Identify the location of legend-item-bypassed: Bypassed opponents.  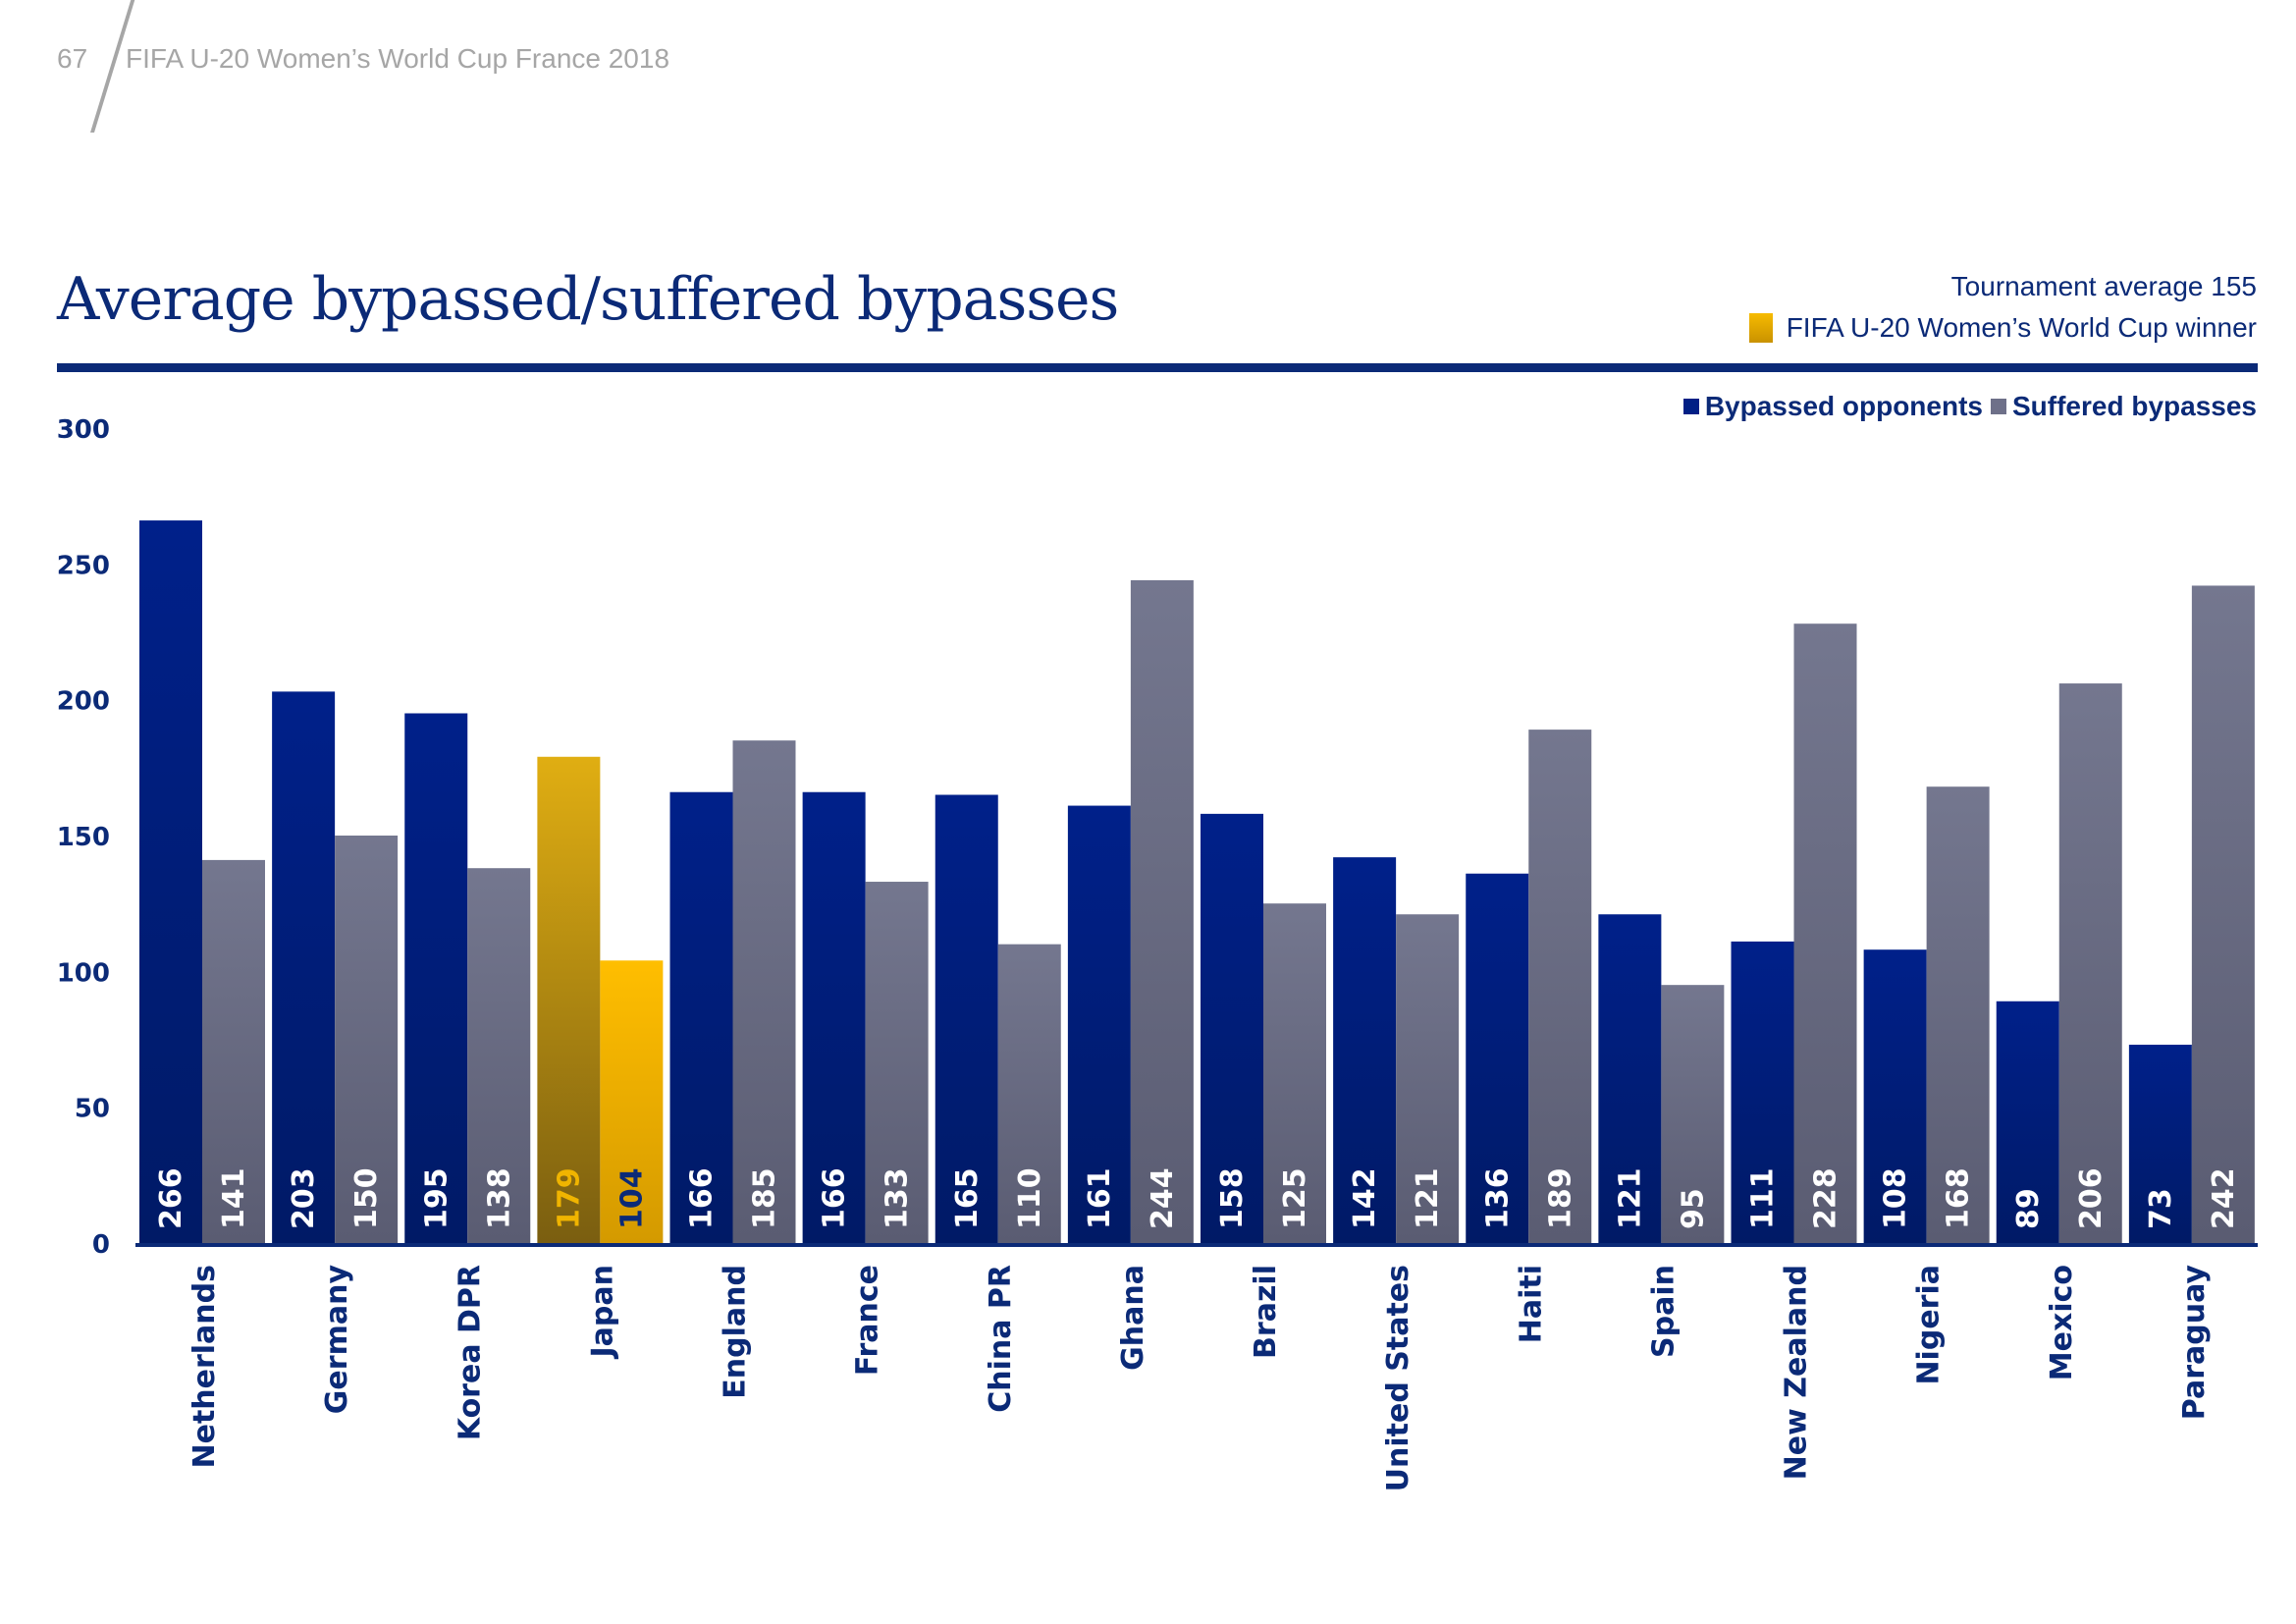
(1833, 406).